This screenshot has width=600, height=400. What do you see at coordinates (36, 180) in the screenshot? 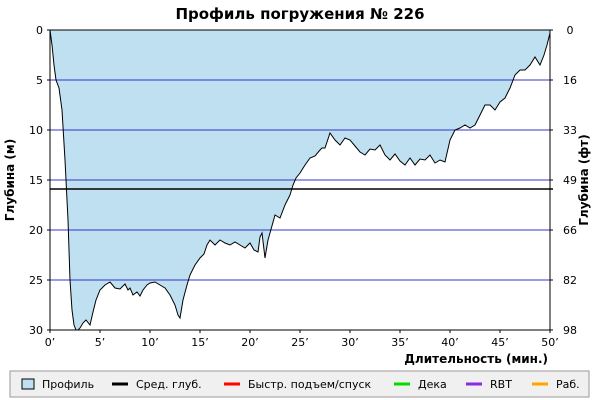
I see `y-left-tick-label-3: 15` at bounding box center [36, 180].